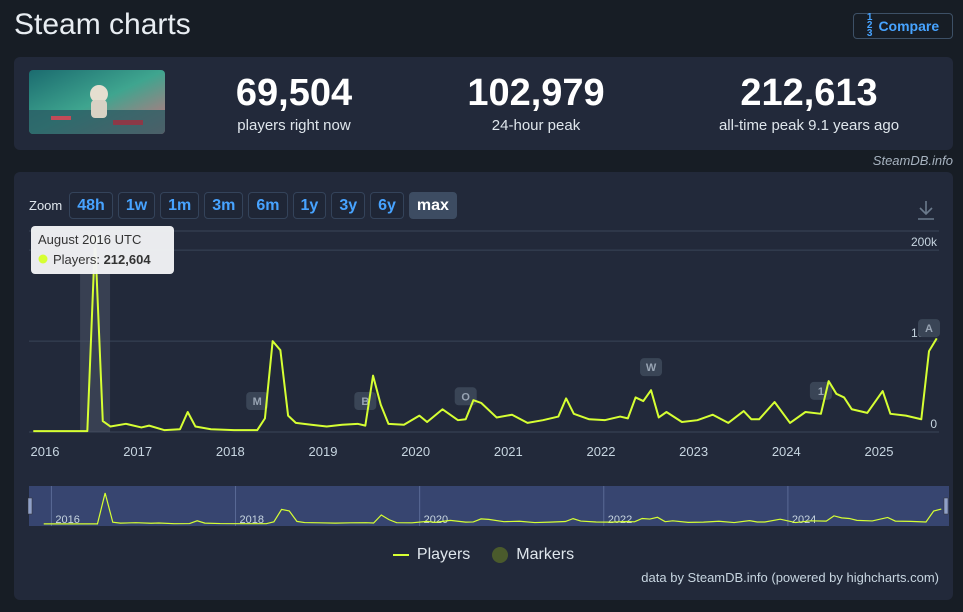  What do you see at coordinates (809, 125) in the screenshot?
I see `stat-alltime-label: all-time peak 9.1 years ago` at bounding box center [809, 125].